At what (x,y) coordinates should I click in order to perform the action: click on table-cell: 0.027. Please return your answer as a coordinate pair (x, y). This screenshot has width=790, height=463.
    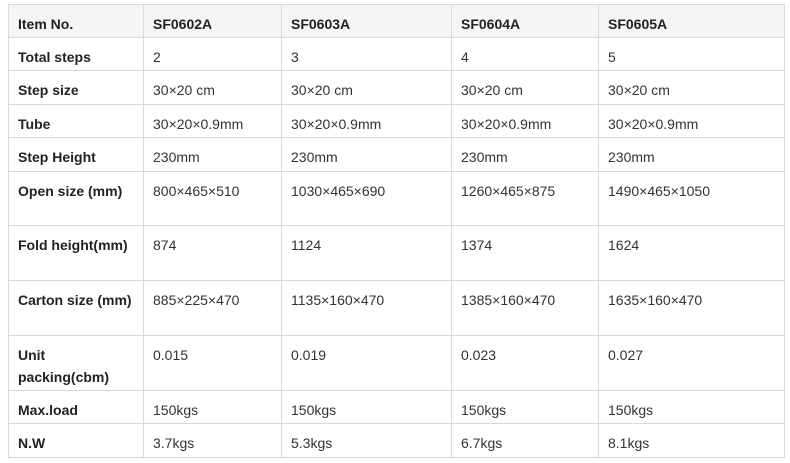
    Looking at the image, I should click on (691, 363).